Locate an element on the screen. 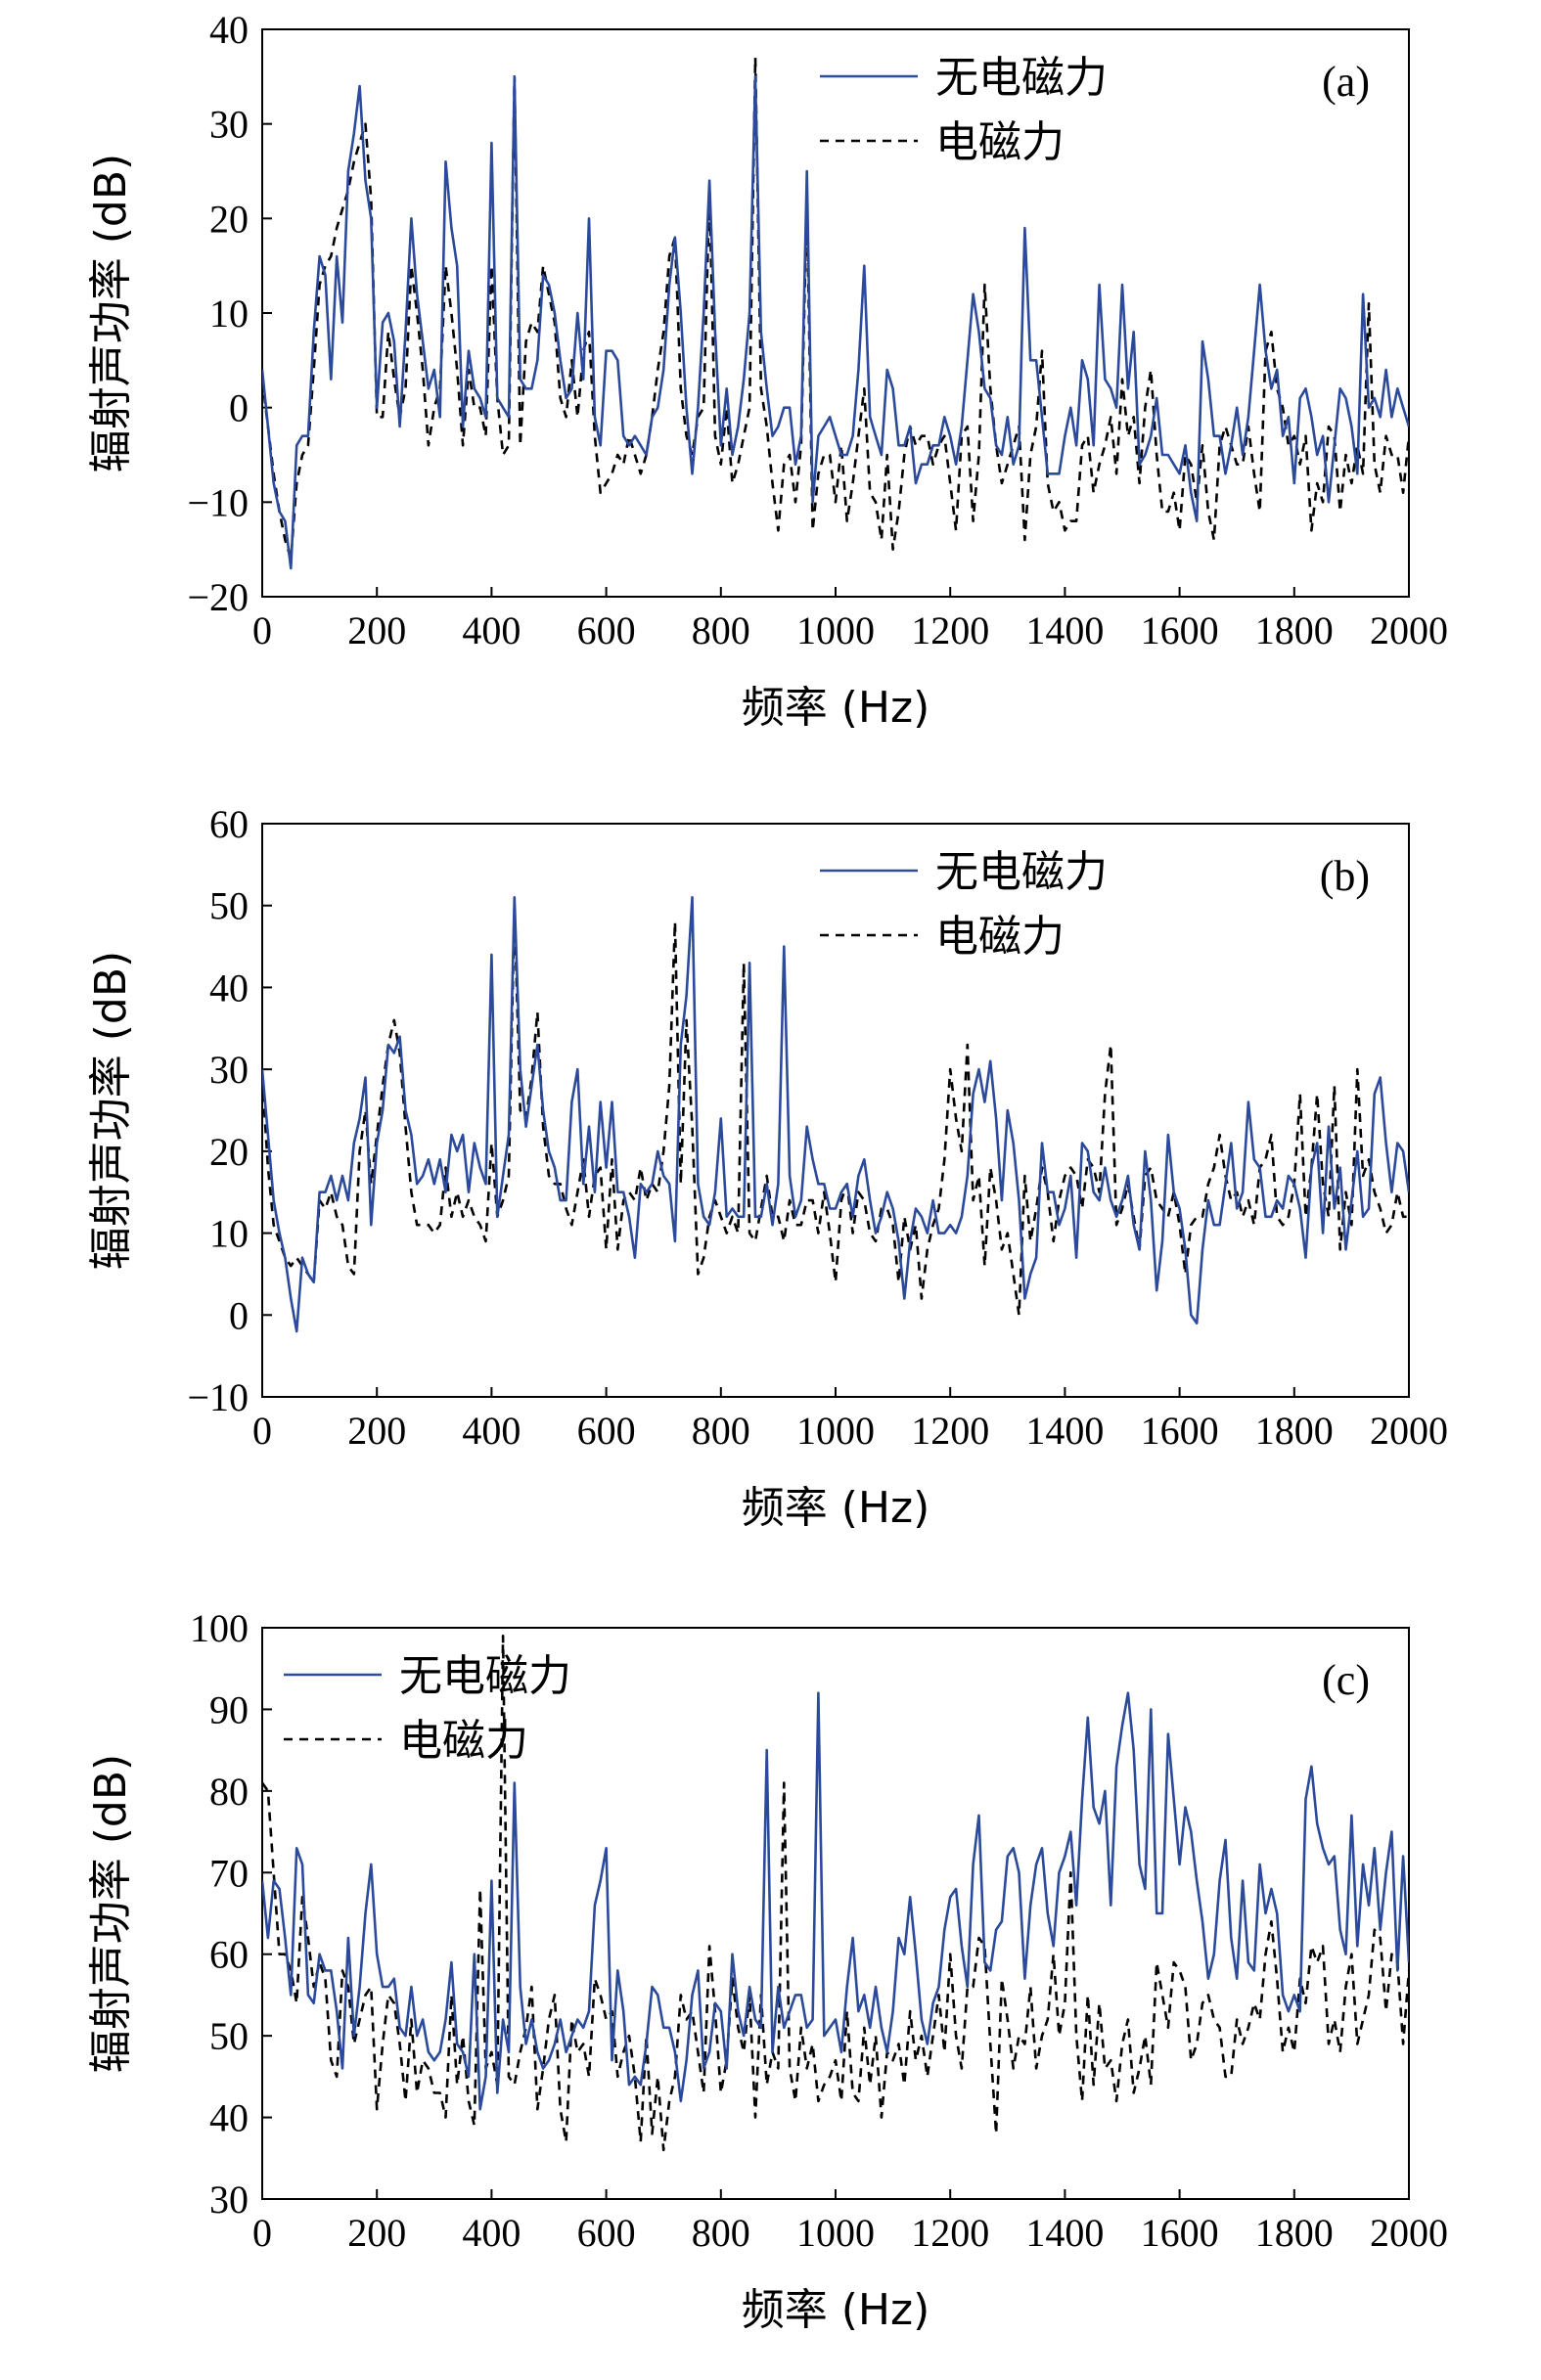  panel-label: (c) is located at coordinates (1346, 1680).